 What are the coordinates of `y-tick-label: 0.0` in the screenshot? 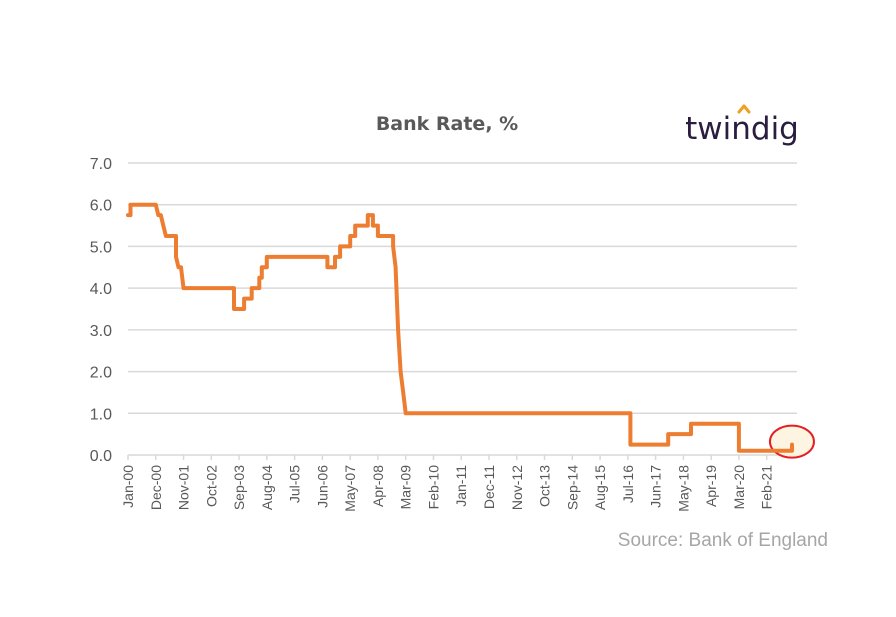 It's located at (101, 456).